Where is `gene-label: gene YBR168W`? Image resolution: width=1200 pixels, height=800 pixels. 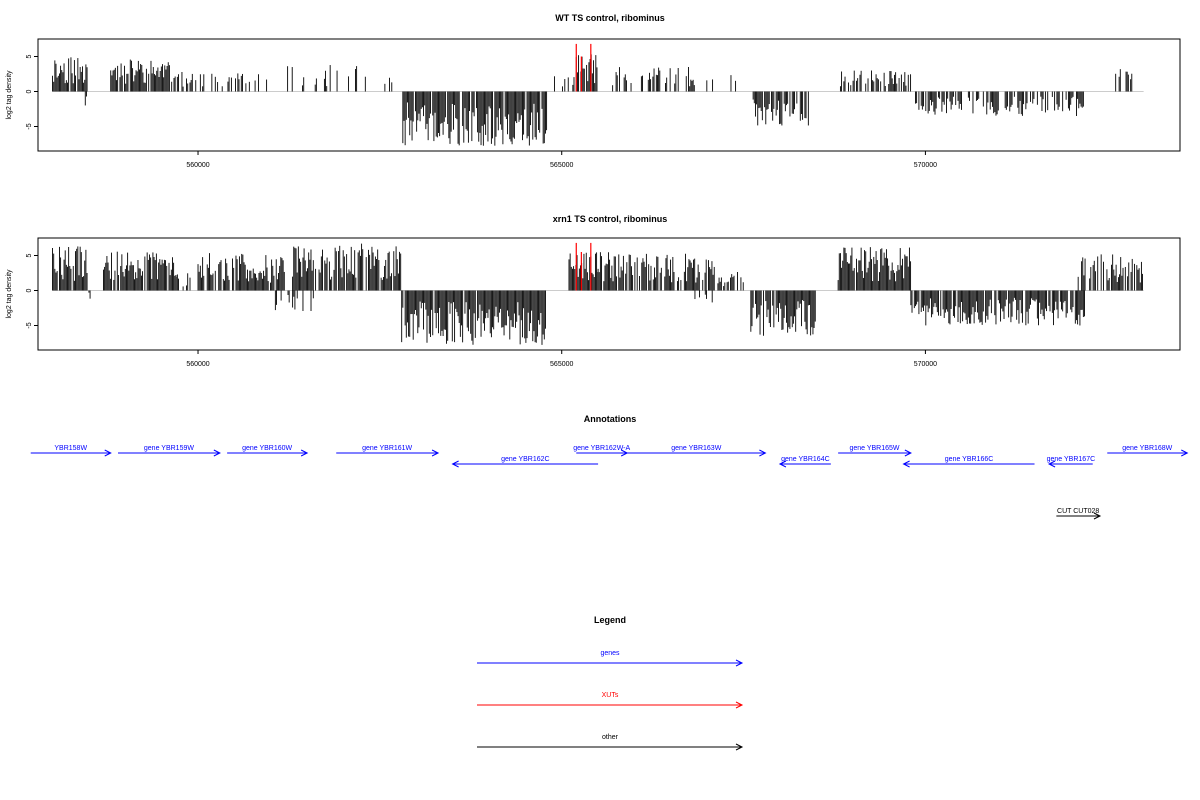
gene-label: gene YBR168W is located at coordinates (1147, 448).